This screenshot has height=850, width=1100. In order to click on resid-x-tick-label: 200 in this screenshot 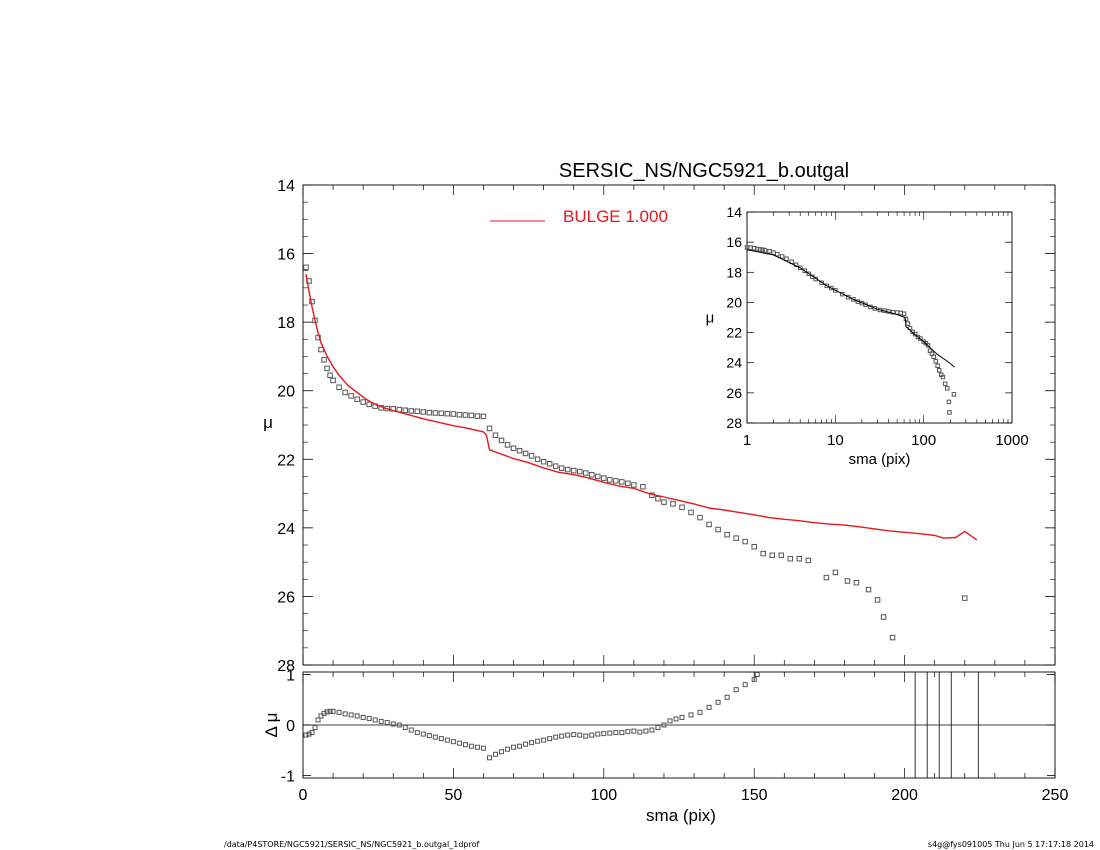, I will do `click(904, 795)`.